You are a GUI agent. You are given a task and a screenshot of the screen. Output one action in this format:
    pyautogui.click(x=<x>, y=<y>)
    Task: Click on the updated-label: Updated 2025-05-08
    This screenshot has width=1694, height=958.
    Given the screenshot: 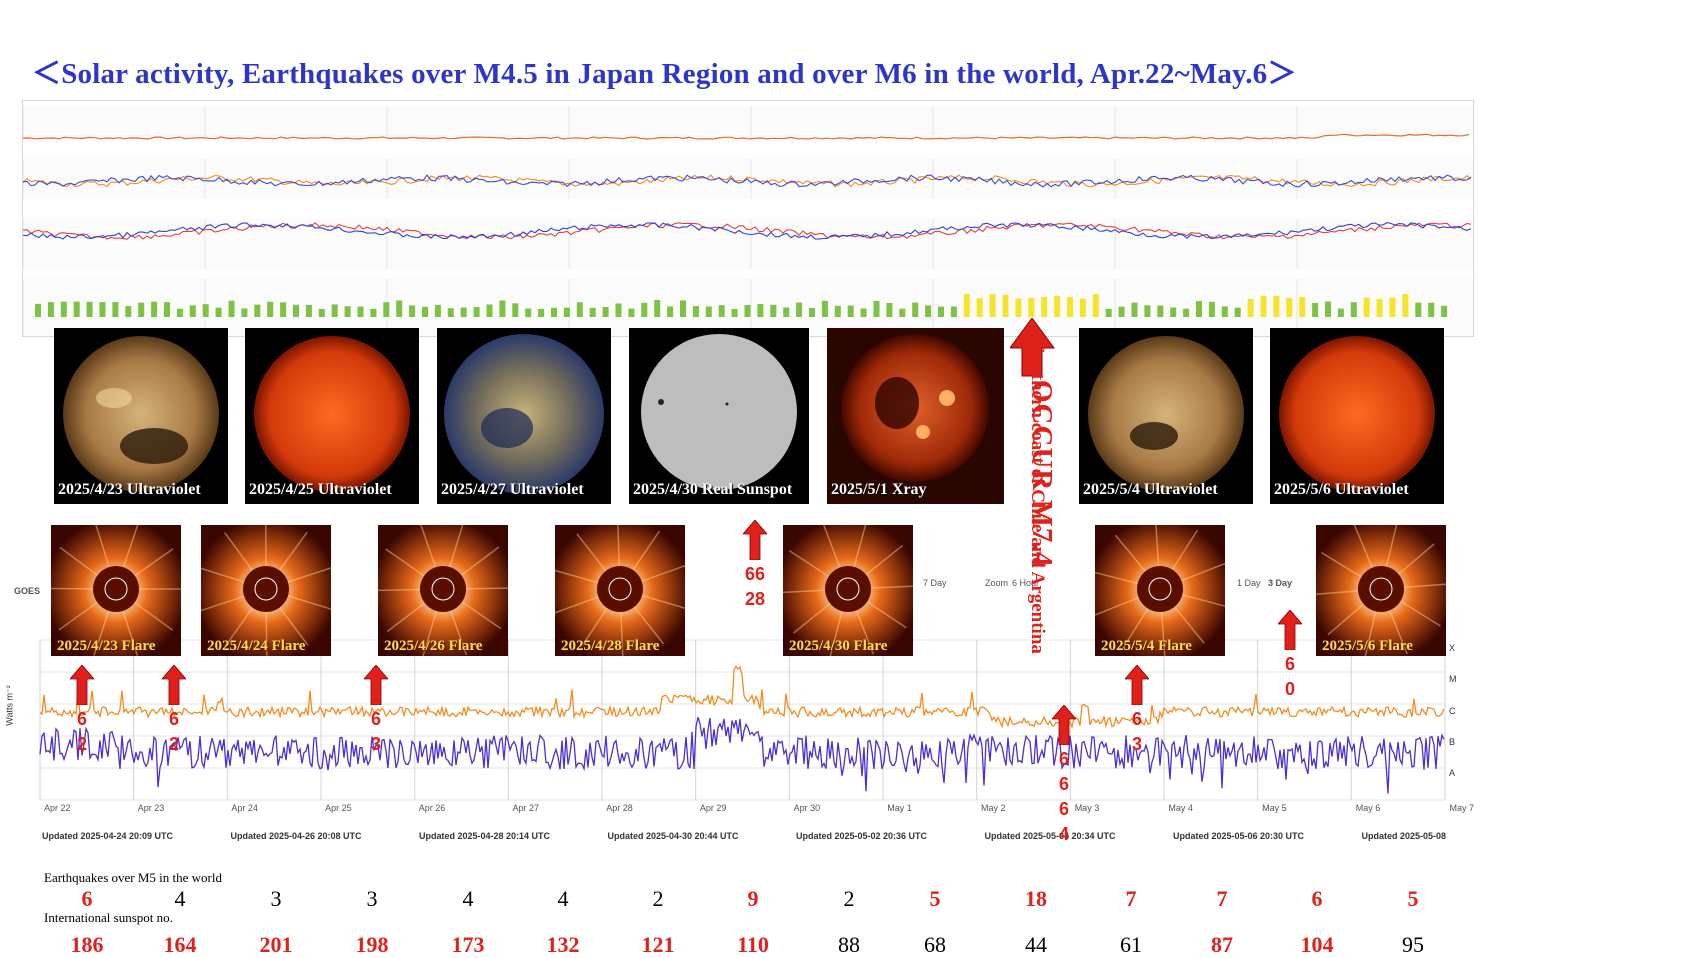 What is the action you would take?
    pyautogui.click(x=1404, y=836)
    